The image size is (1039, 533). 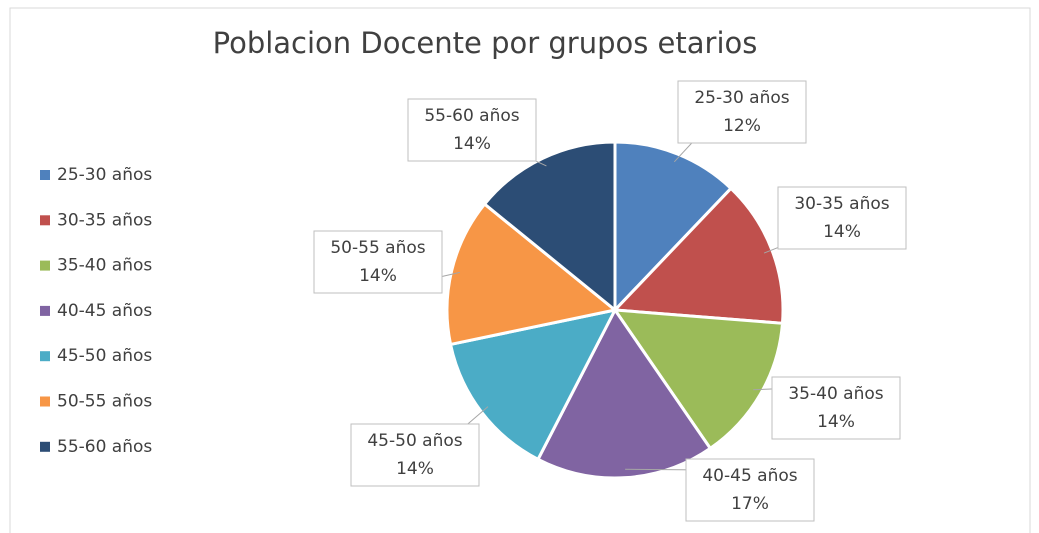 What do you see at coordinates (104, 266) in the screenshot?
I see `legend-label: 35-40 años` at bounding box center [104, 266].